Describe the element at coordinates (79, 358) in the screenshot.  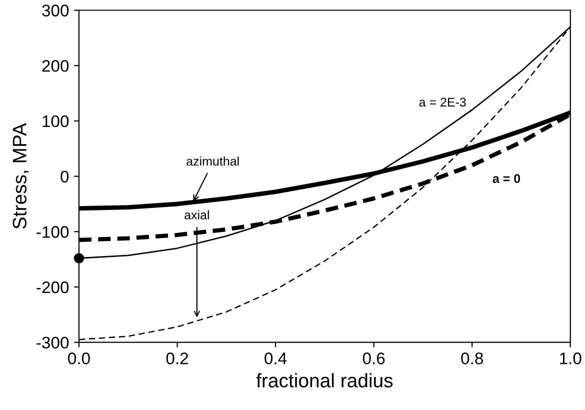
I see `x-tick-label: 0.0` at that location.